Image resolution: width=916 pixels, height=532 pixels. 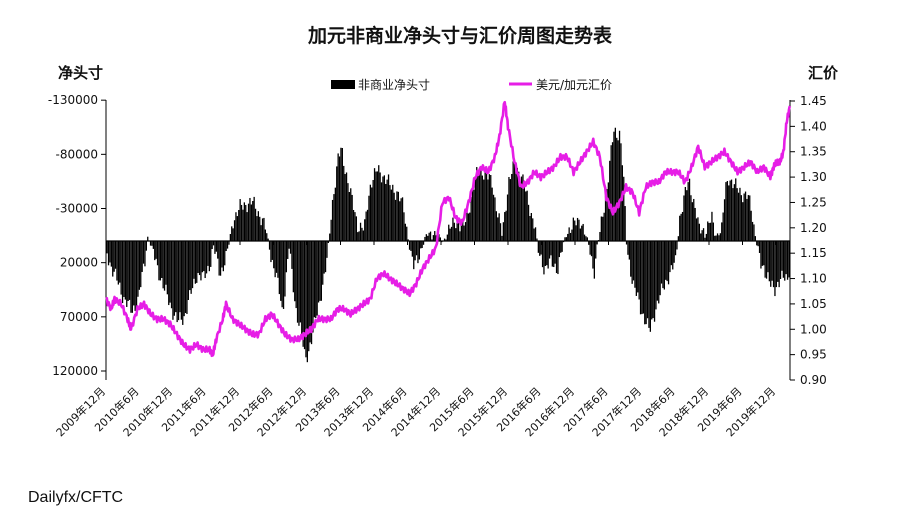 I want to click on right-tick-label: 1.15, so click(x=813, y=253).